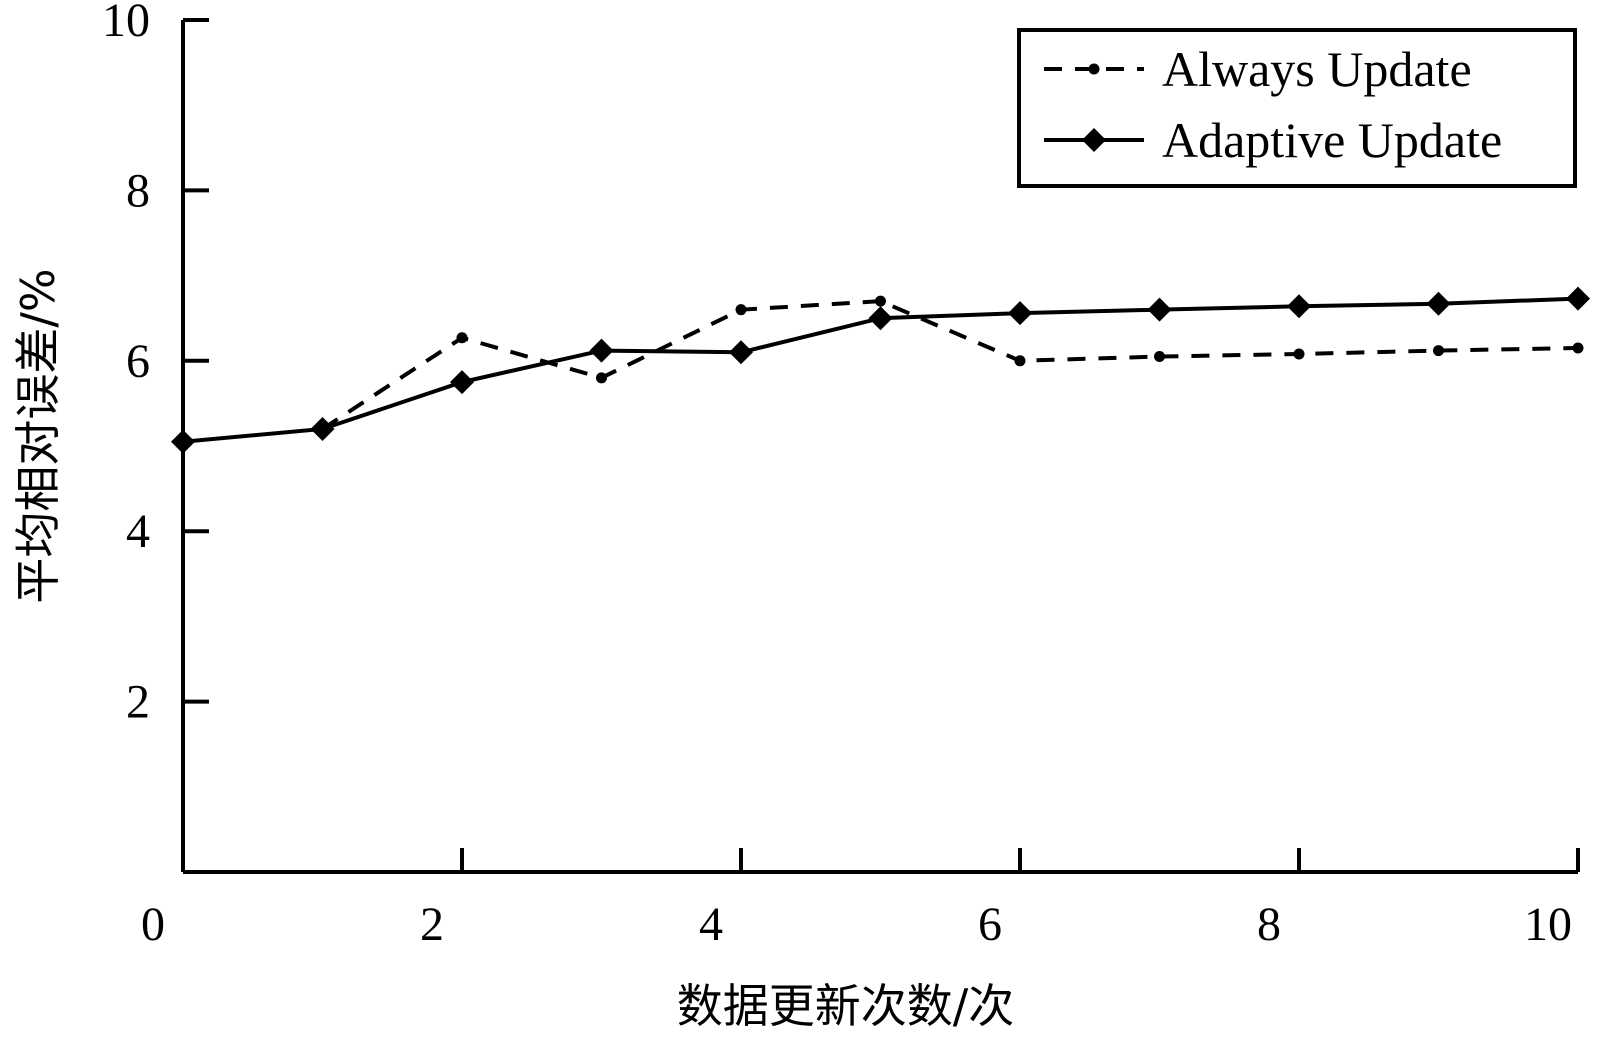 This screenshot has height=1040, width=1607. I want to click on series-layer, so click(880, 370).